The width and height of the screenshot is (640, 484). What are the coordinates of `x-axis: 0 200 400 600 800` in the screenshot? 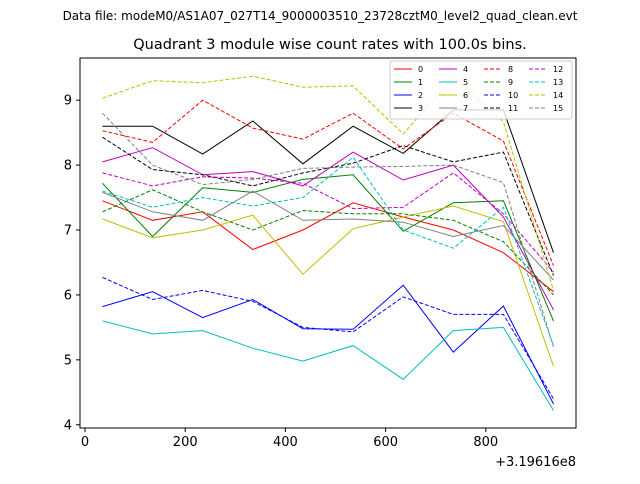 It's located at (289, 439).